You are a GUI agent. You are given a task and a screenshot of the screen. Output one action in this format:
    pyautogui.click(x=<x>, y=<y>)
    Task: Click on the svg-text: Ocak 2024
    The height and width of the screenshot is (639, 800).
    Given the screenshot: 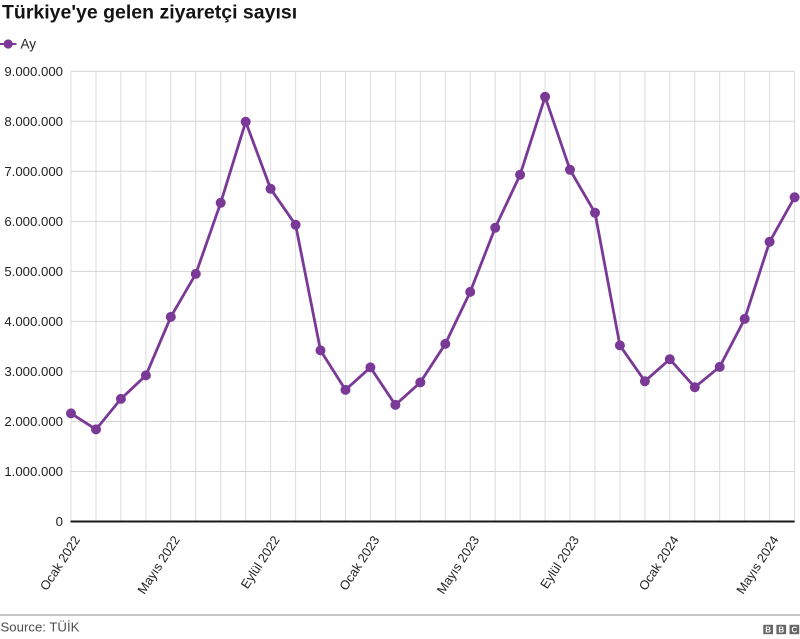 What is the action you would take?
    pyautogui.click(x=659, y=563)
    